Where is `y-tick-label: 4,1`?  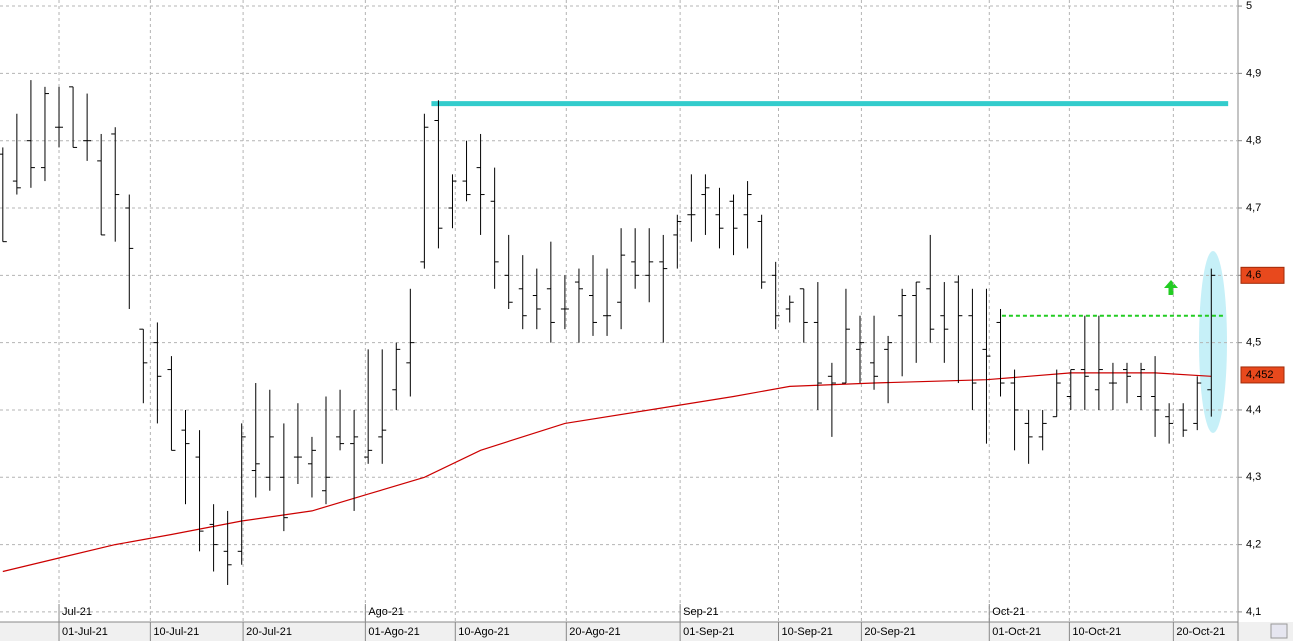 y-tick-label: 4,1 is located at coordinates (1253, 612).